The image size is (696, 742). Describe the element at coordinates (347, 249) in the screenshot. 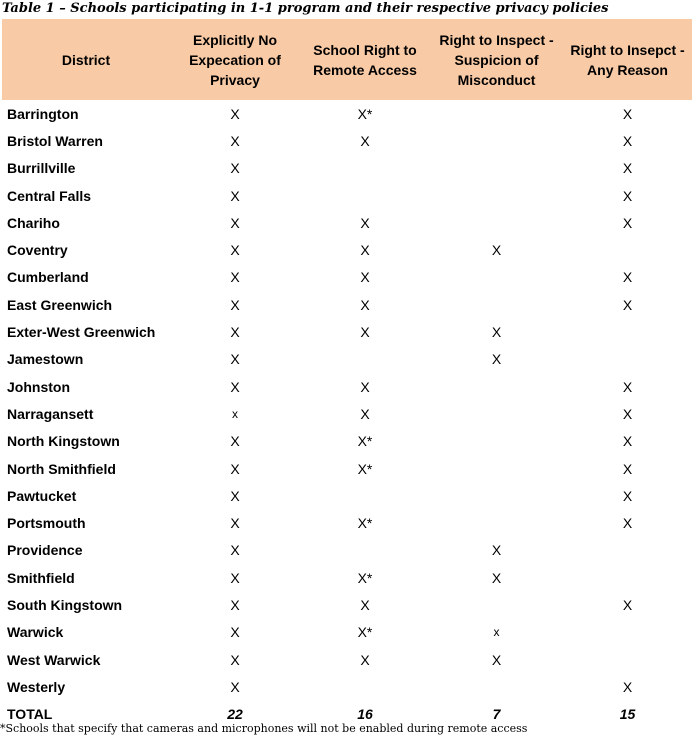

I see `table-row: Coventry X X X` at that location.